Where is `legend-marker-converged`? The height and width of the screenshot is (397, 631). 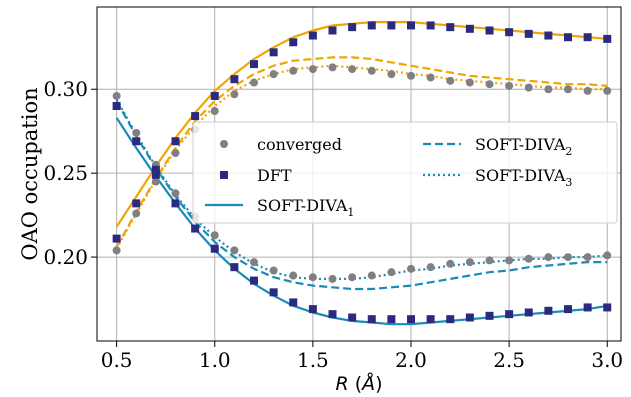 legend-marker-converged is located at coordinates (224, 144).